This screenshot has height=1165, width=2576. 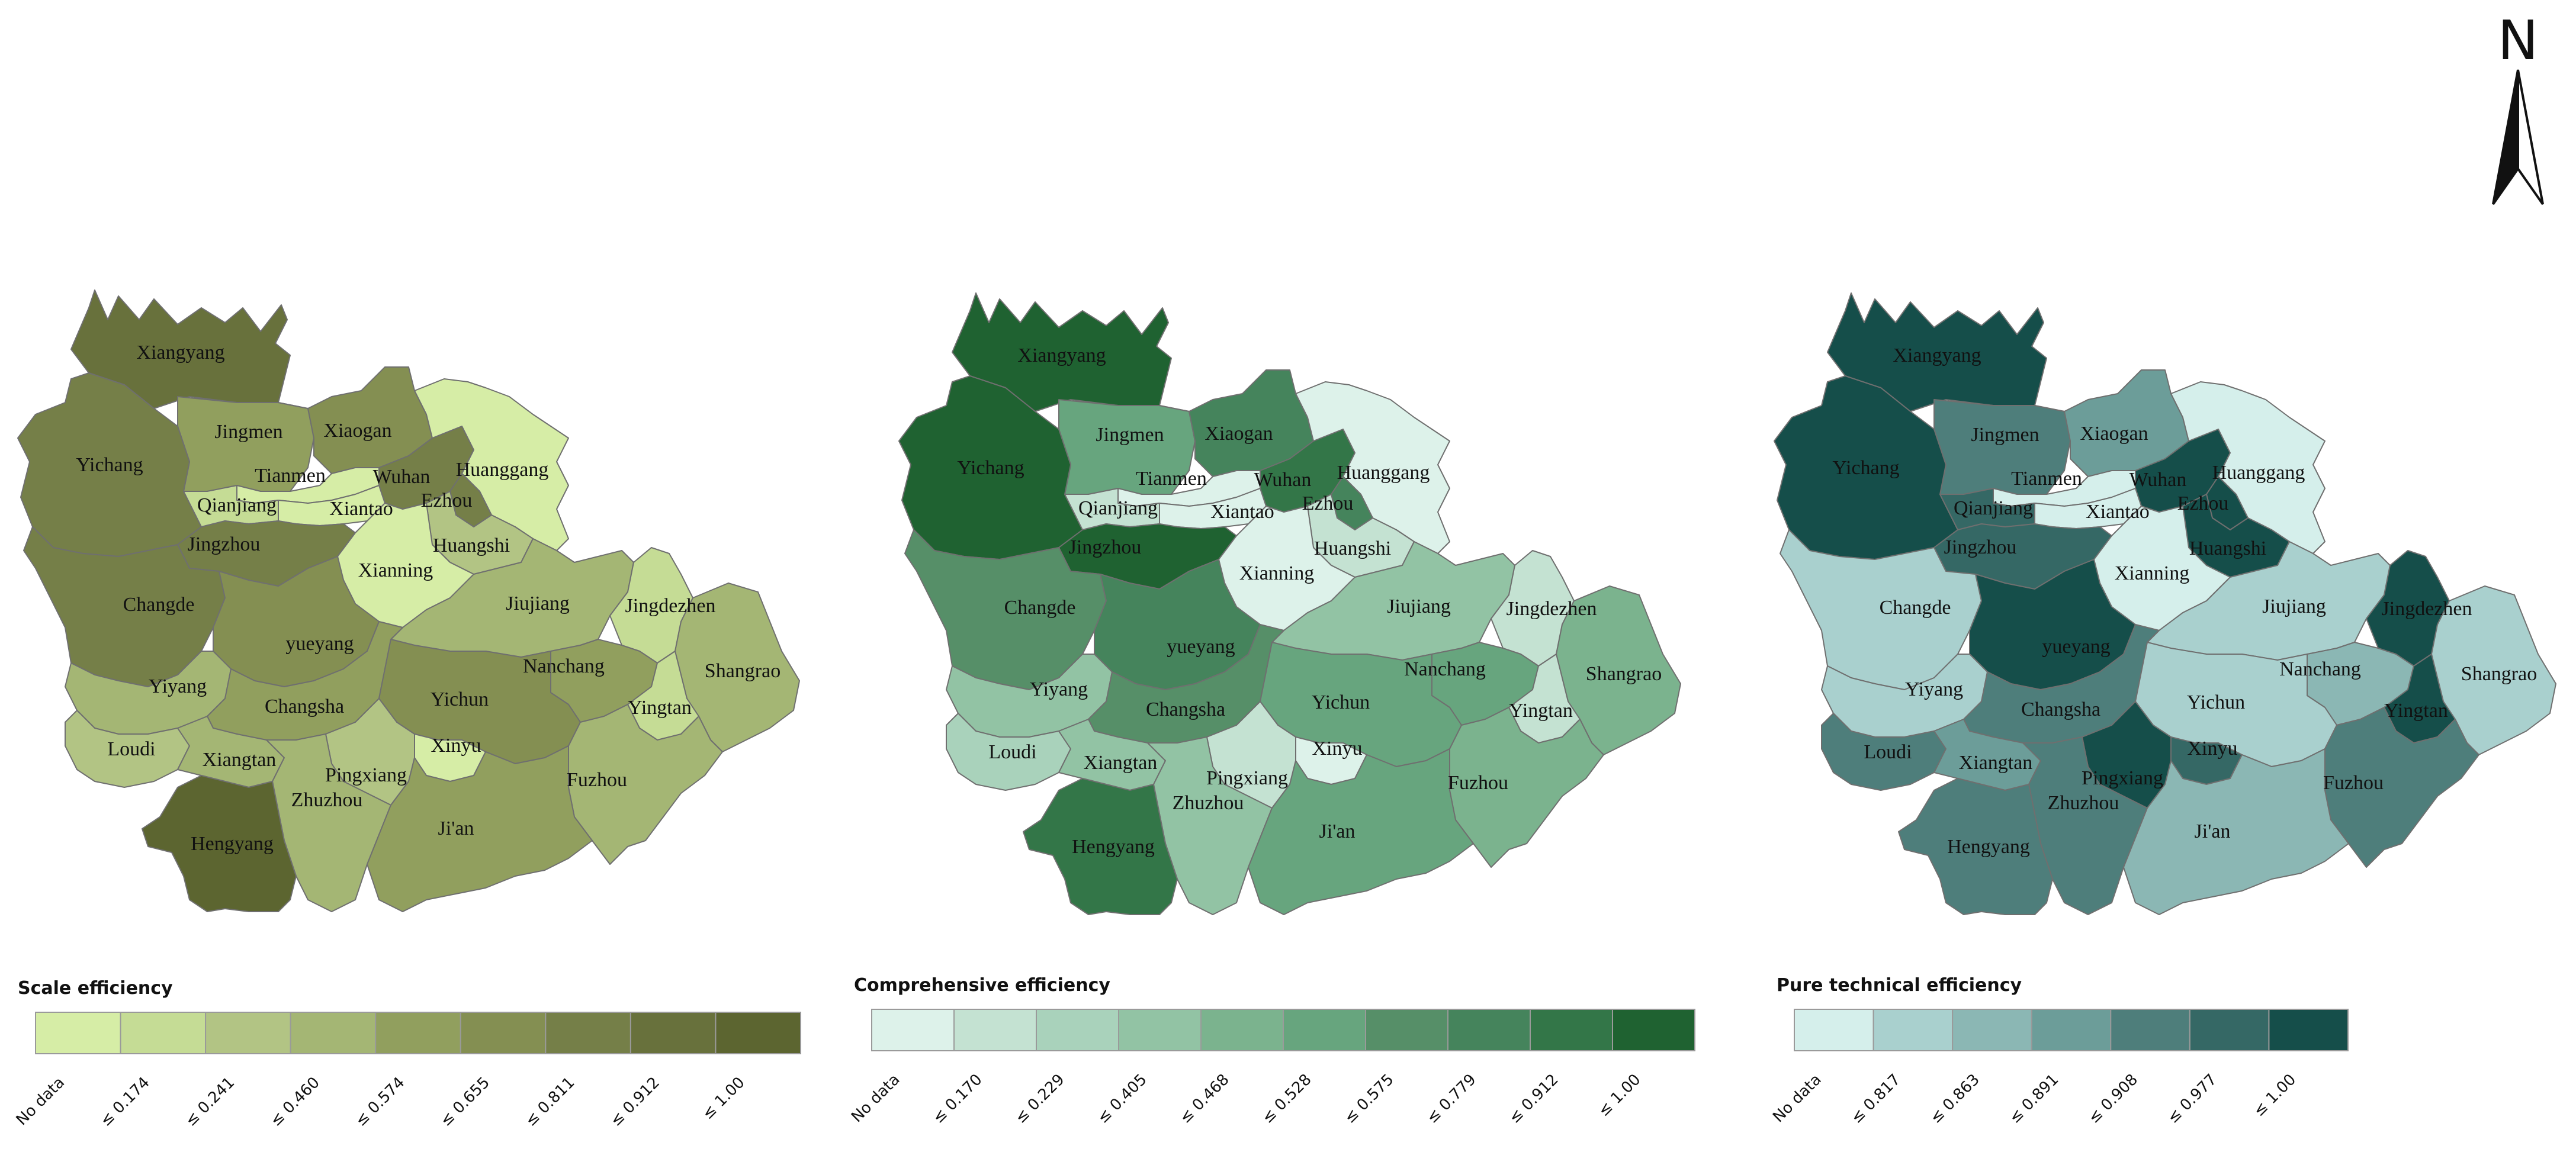 I want to click on city-label-hengyang: Hengyang, so click(x=1113, y=847).